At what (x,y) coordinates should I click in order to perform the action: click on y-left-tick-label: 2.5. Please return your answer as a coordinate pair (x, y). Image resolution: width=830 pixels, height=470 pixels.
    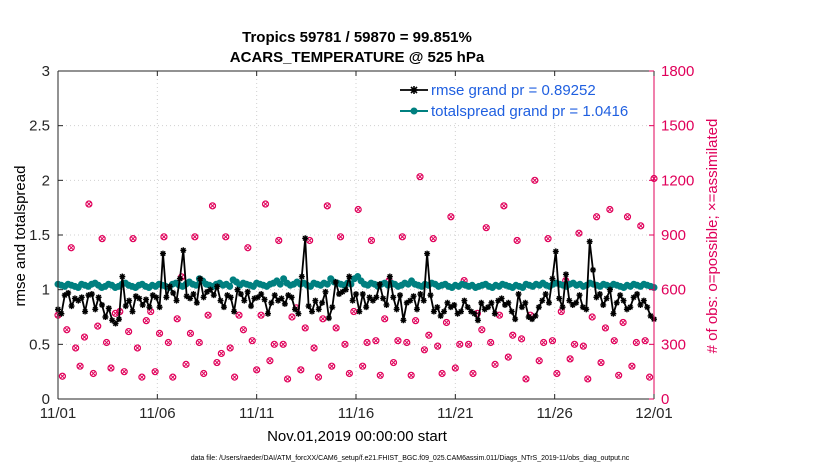
    Looking at the image, I should click on (39, 126).